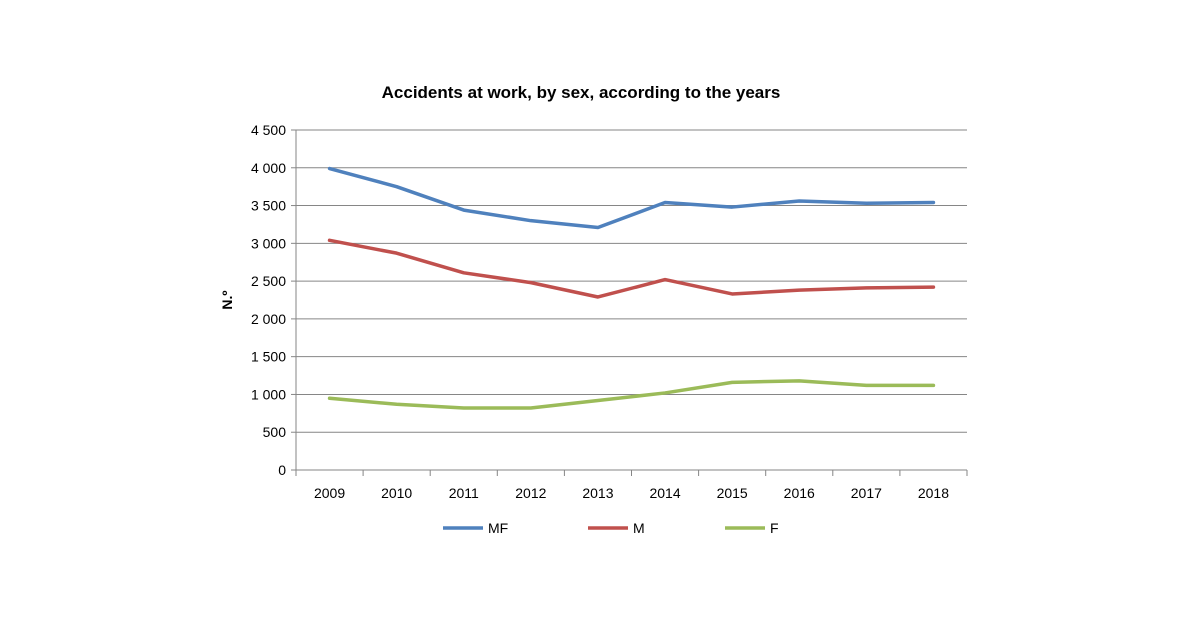 The image size is (1200, 628). What do you see at coordinates (268, 206) in the screenshot?
I see `y-tick-label: 3 500` at bounding box center [268, 206].